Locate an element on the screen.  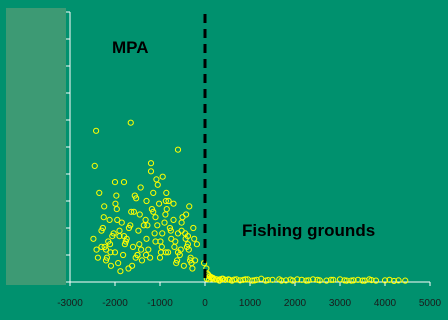
side-panel is located at coordinates (36, 146).